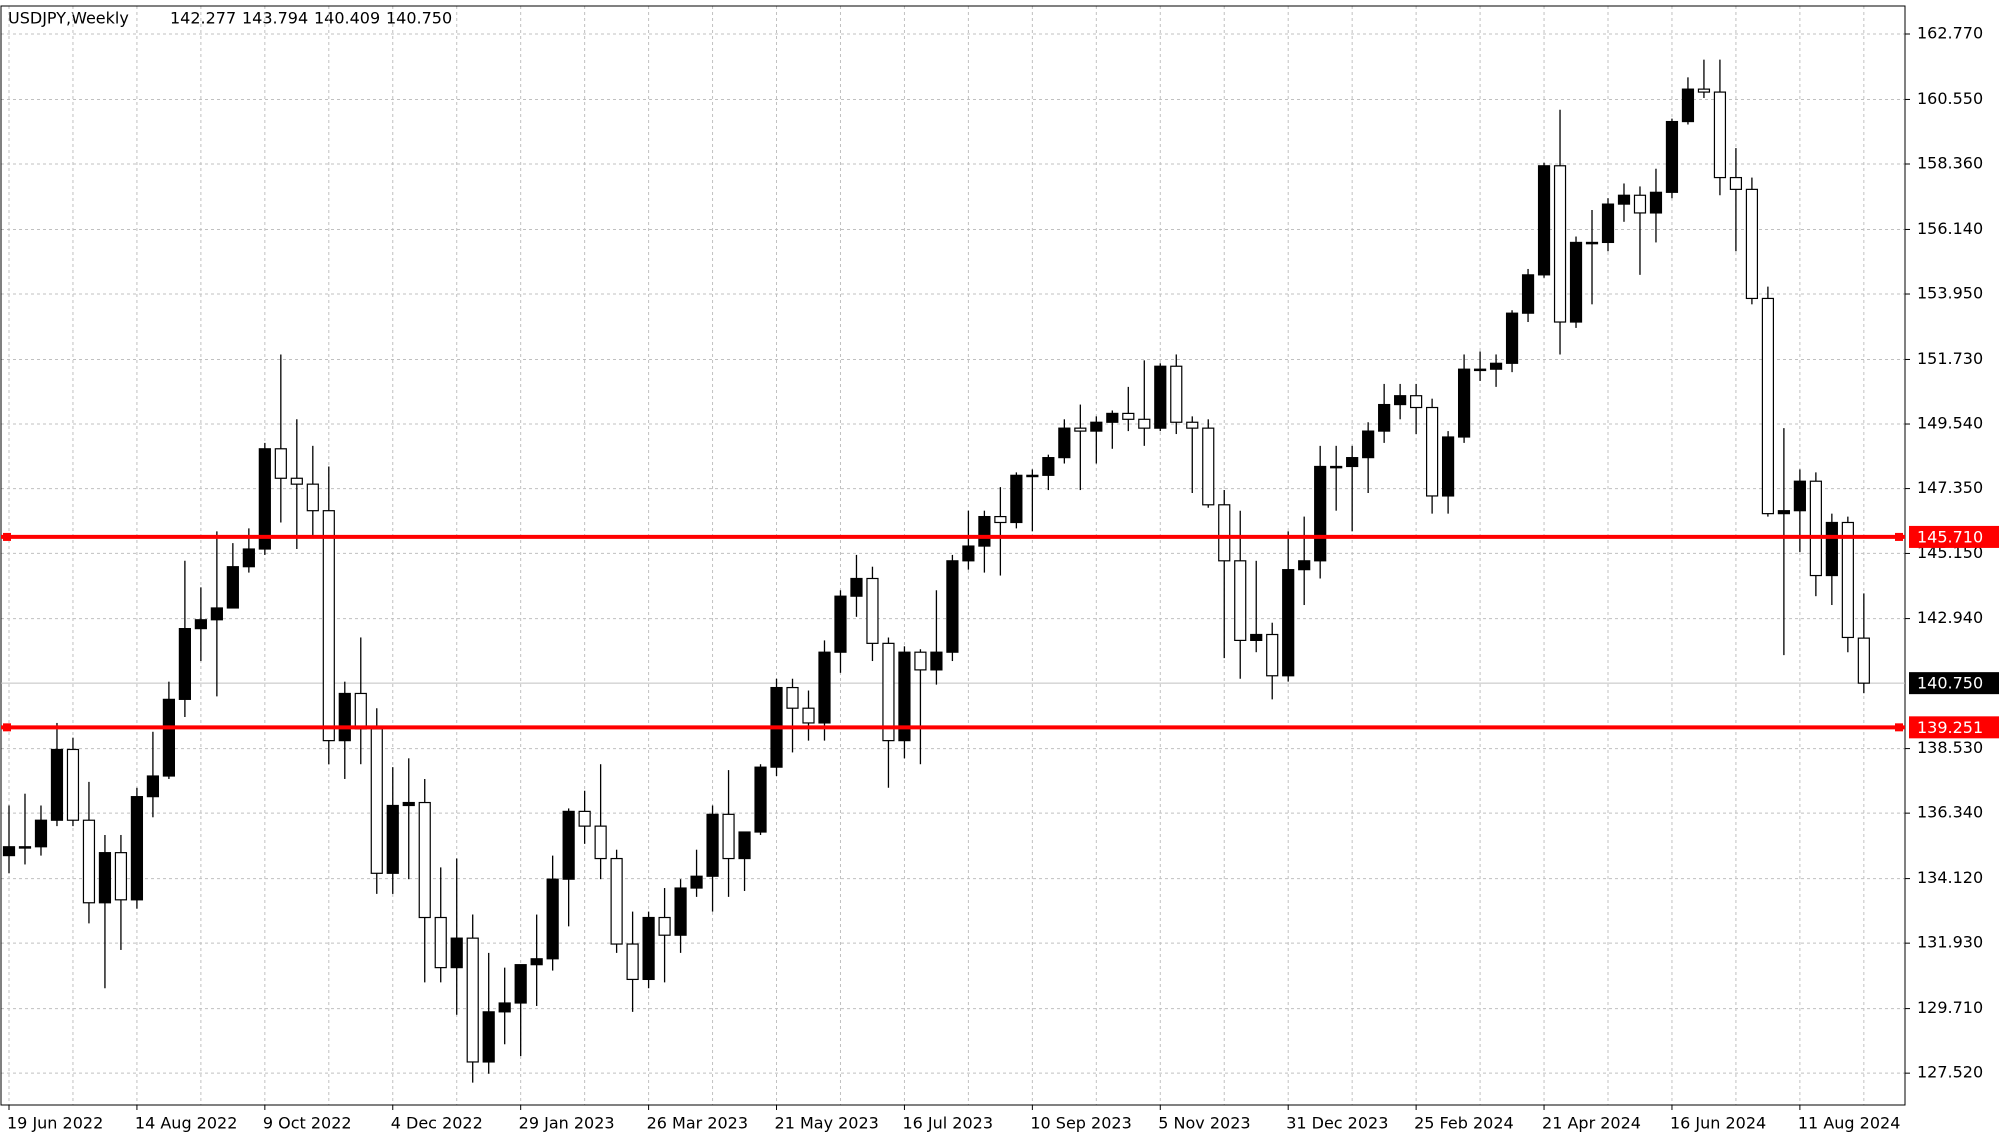 The image size is (2001, 1141). What do you see at coordinates (1950, 617) in the screenshot?
I see `y-tick-label: 142.940` at bounding box center [1950, 617].